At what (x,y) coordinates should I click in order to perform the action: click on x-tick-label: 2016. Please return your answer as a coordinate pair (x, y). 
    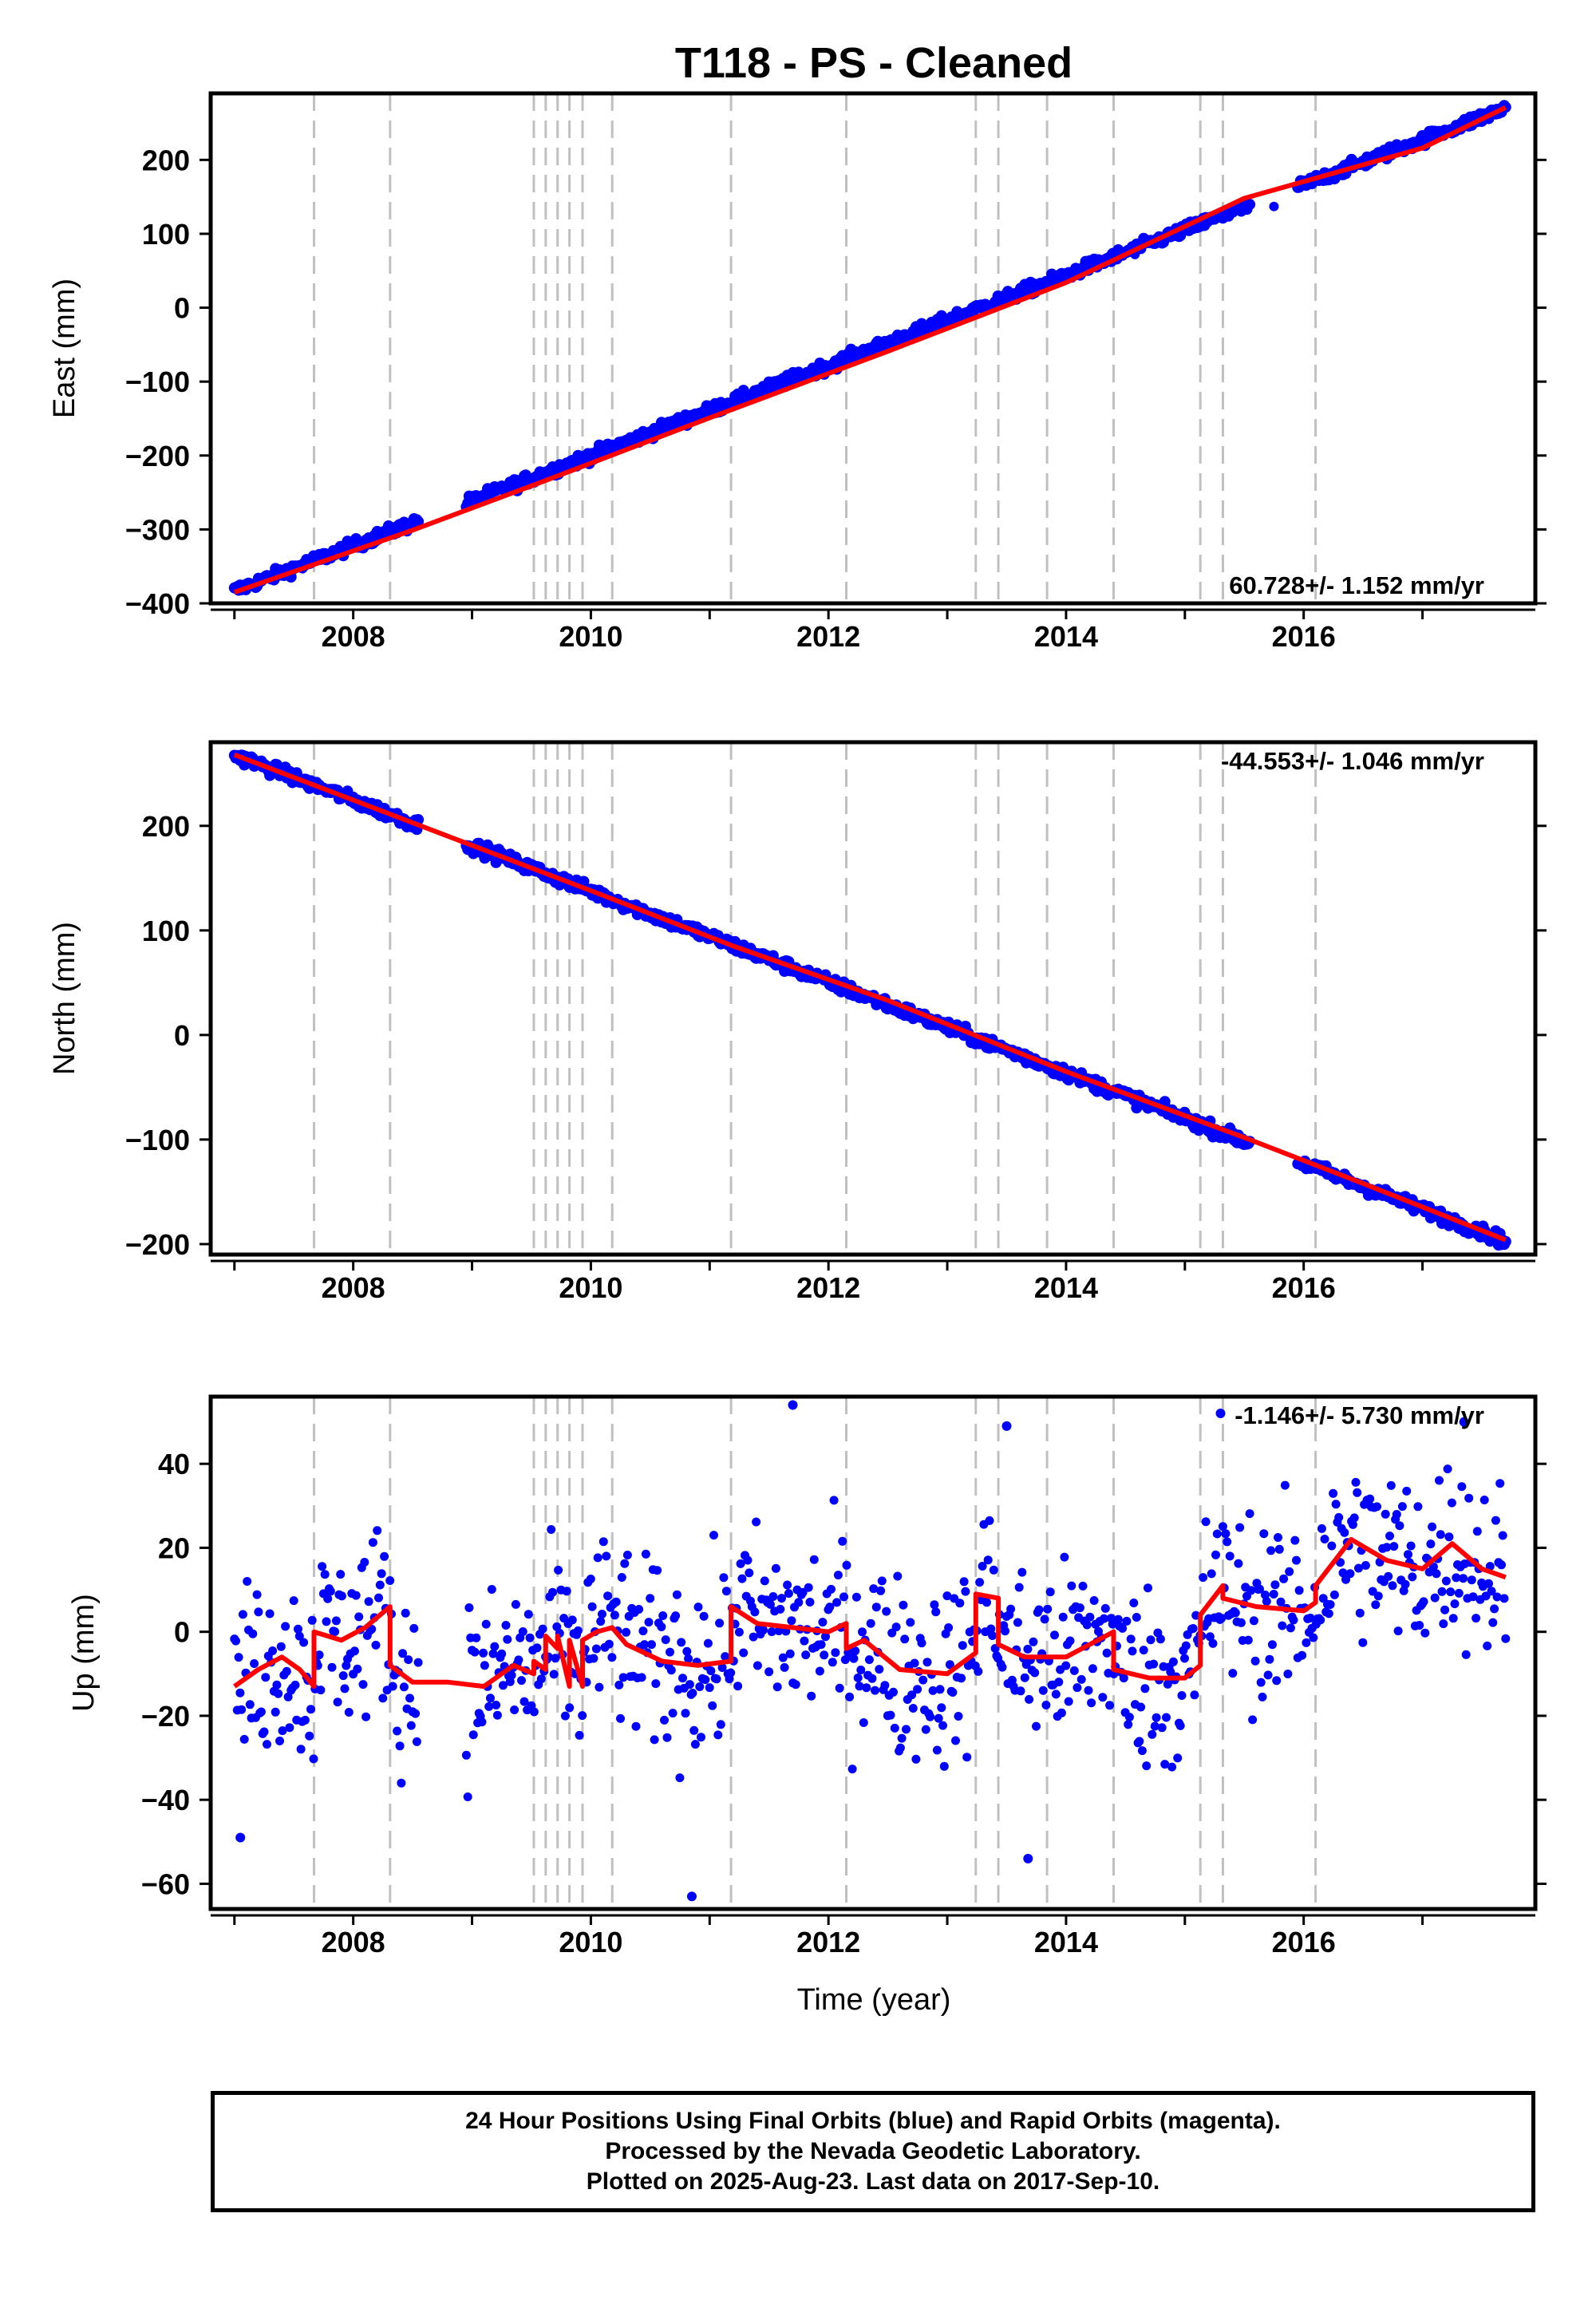
    Looking at the image, I should click on (1304, 1942).